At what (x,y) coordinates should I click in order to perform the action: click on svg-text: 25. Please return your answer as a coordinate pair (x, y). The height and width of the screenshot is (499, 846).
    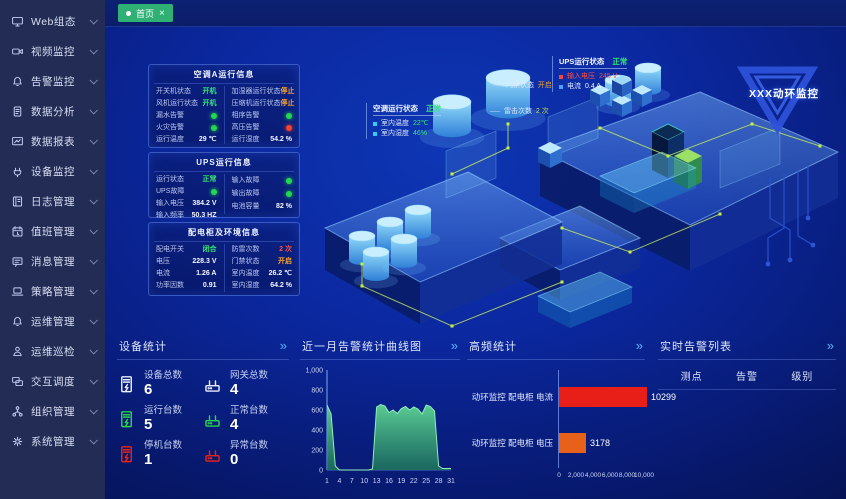
    Looking at the image, I should click on (426, 481).